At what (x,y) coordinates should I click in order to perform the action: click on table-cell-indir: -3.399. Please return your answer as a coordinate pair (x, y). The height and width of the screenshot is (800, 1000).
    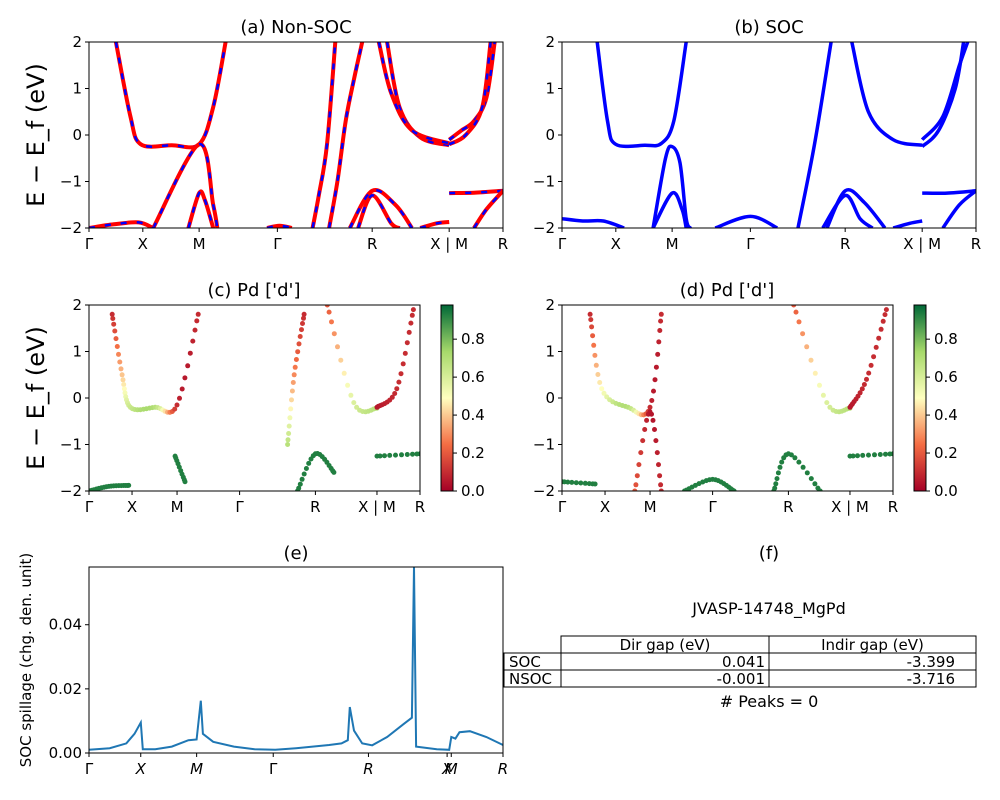
    Looking at the image, I should click on (931, 662).